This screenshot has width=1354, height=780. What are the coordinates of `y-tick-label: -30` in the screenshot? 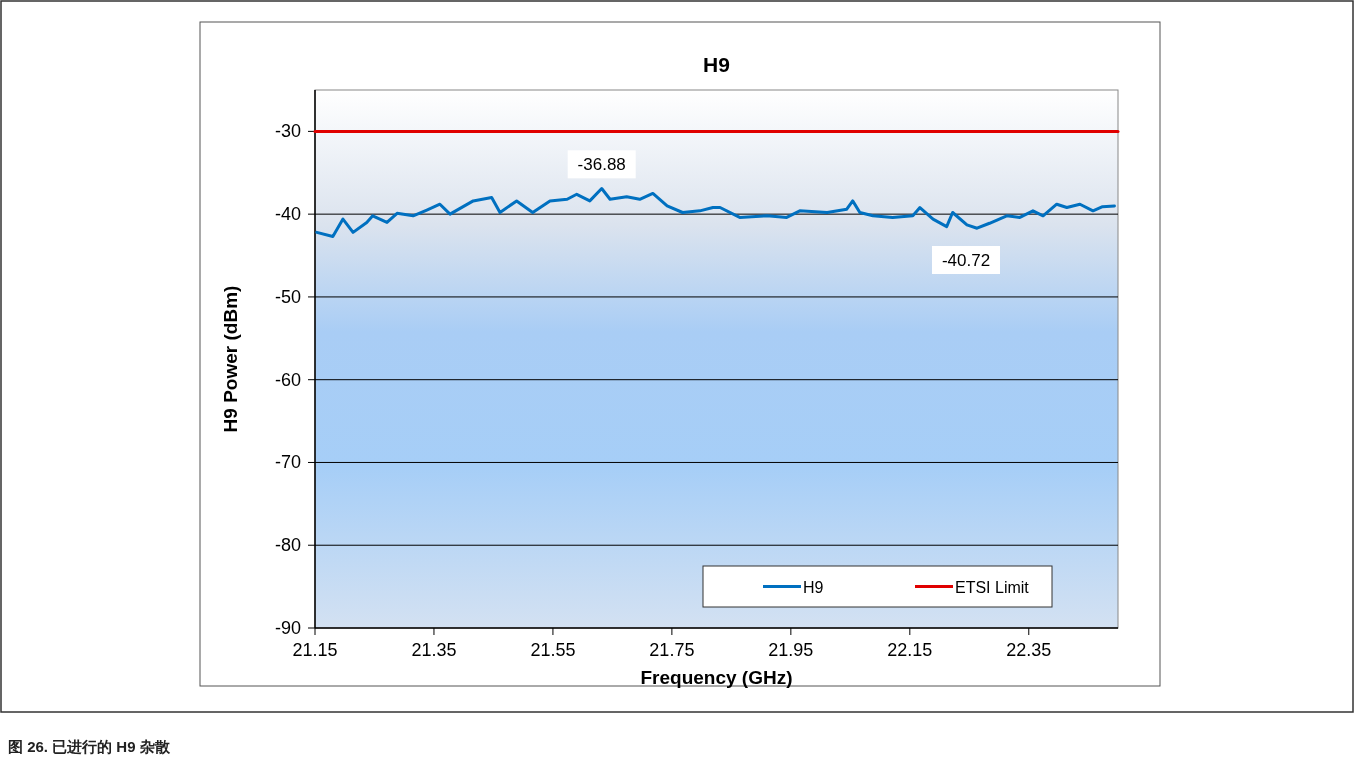 It's located at (287, 131).